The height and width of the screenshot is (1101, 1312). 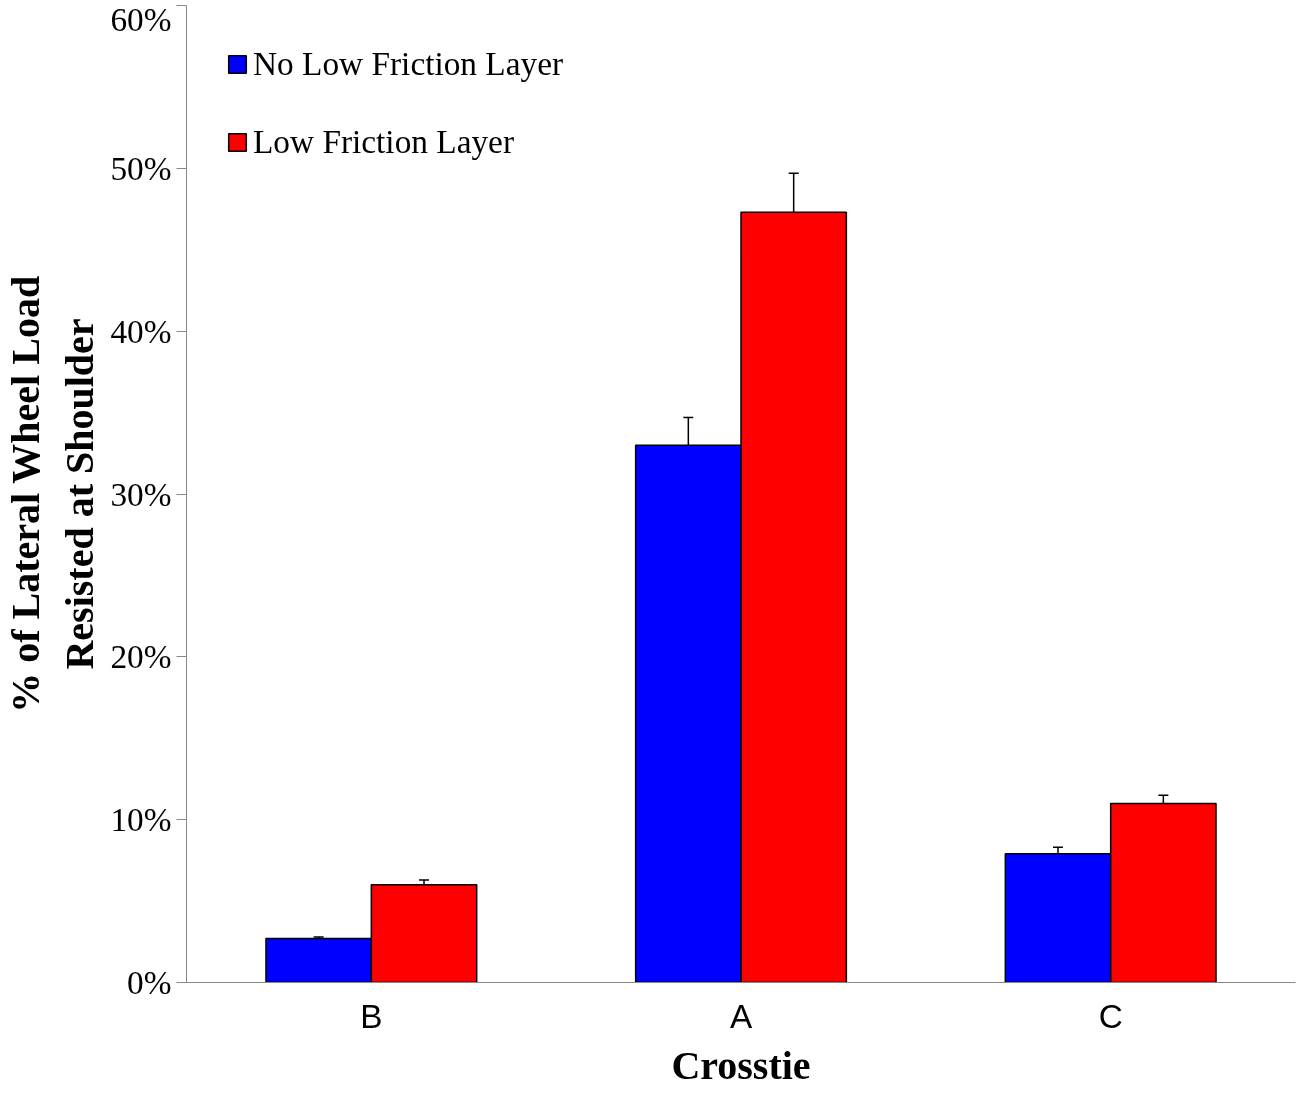 What do you see at coordinates (141, 331) in the screenshot?
I see `y-tick-label: 40%` at bounding box center [141, 331].